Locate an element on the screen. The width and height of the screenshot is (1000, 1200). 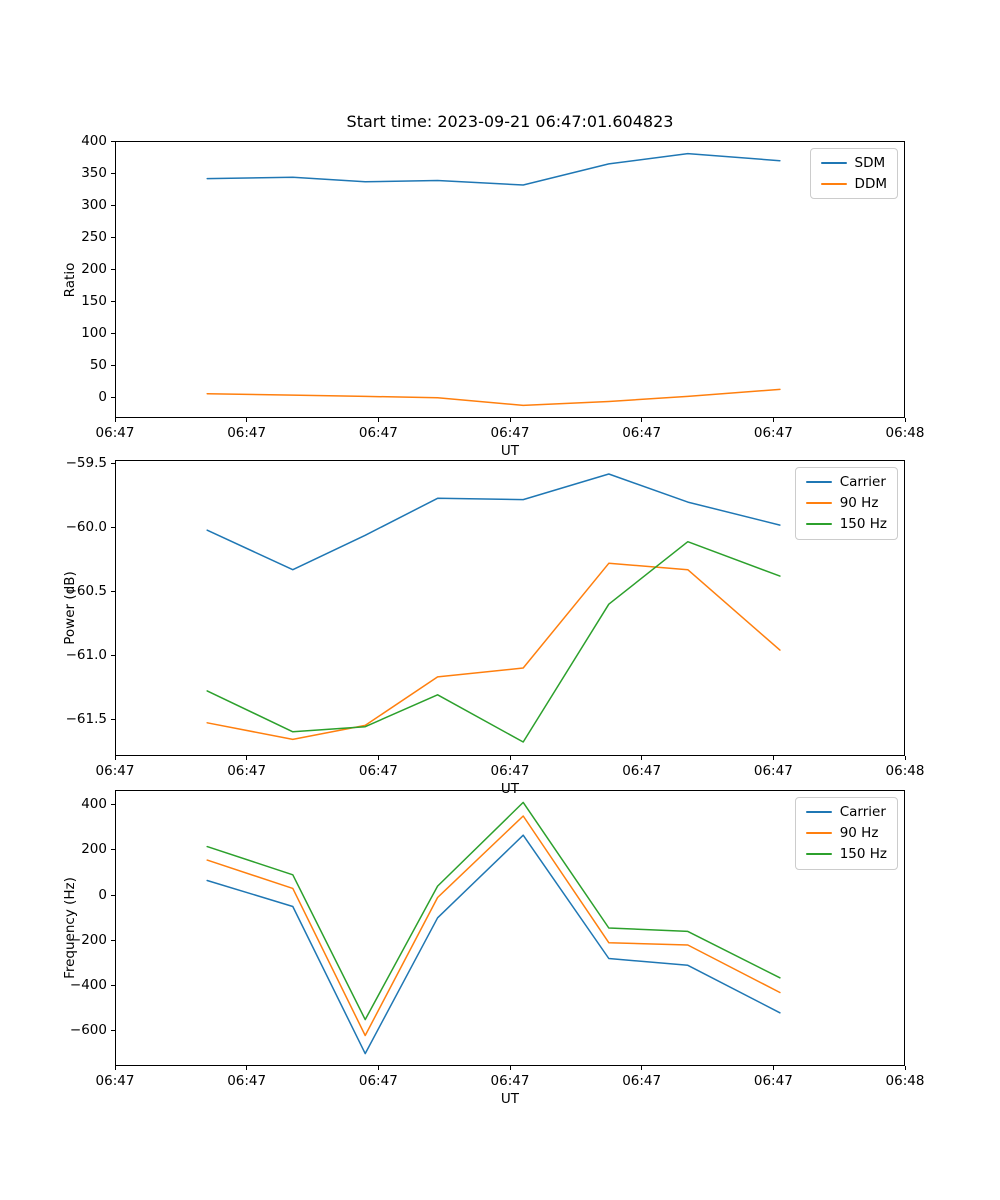
x-axis-label-ut-2: UT is located at coordinates (510, 789).